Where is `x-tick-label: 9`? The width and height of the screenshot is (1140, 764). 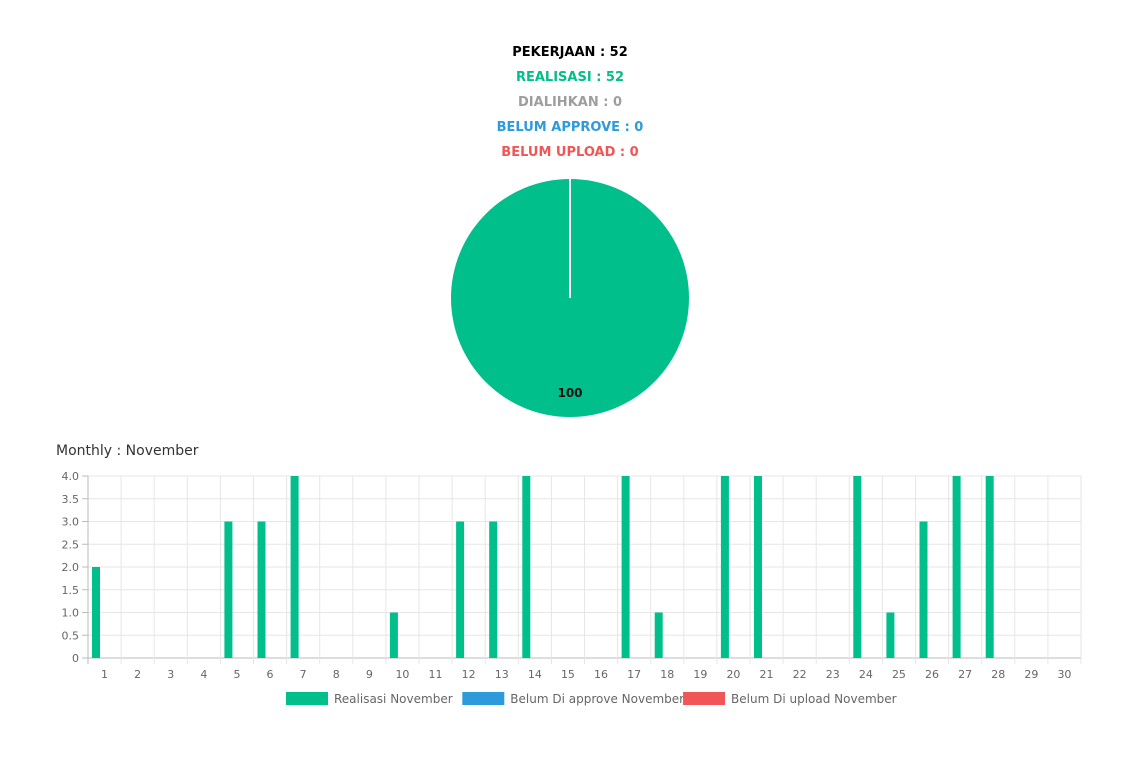 x-tick-label: 9 is located at coordinates (369, 674).